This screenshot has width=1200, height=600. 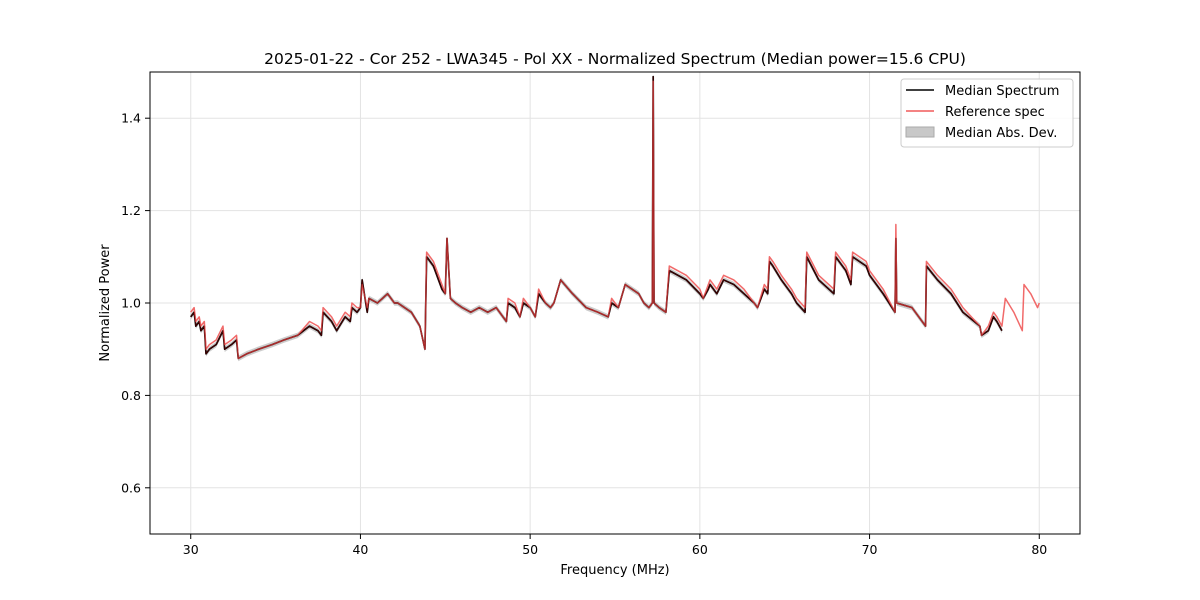 I want to click on x-tick-label: 50, so click(x=530, y=549).